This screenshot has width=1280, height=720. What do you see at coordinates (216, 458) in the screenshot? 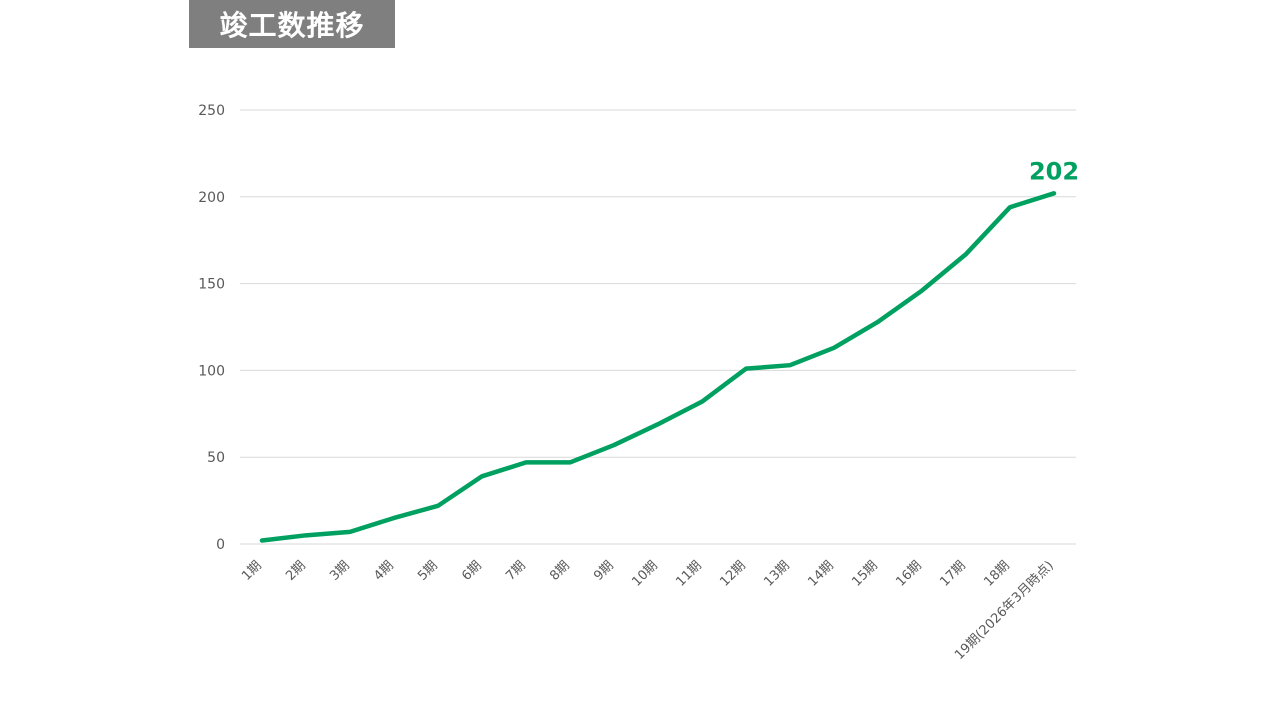
I see `y-tick-label: 50` at bounding box center [216, 458].